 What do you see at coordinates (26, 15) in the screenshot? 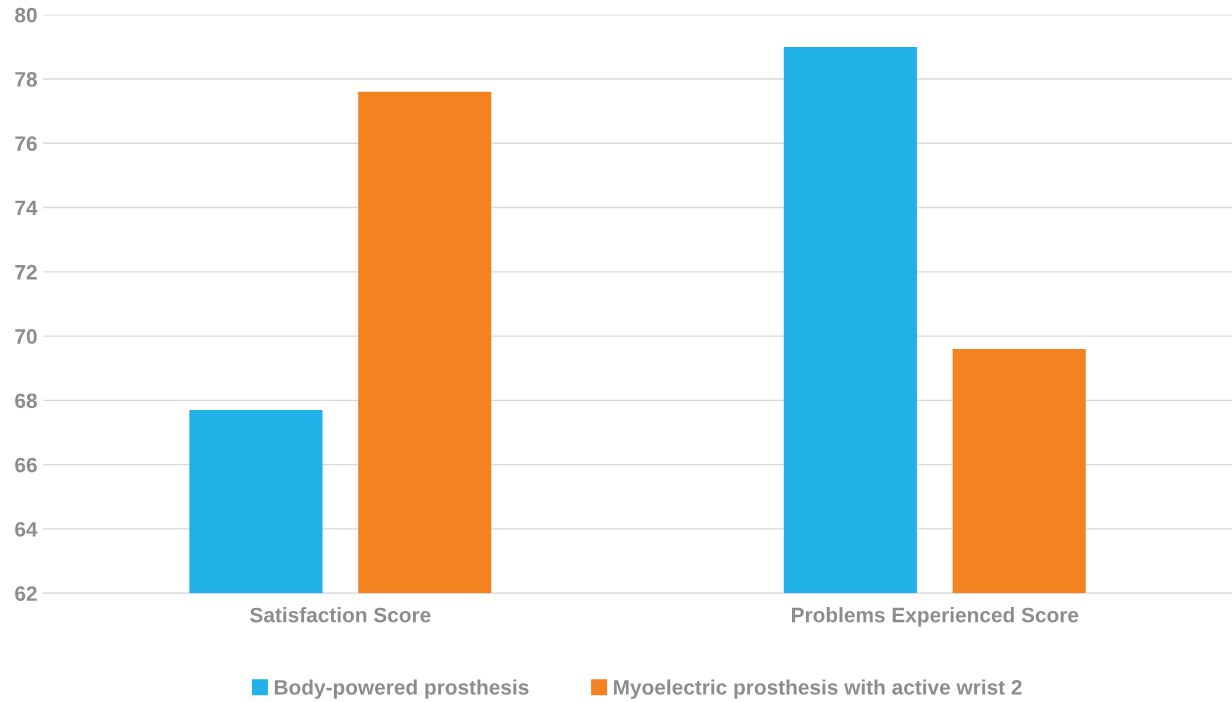
I see `y-tick-label: 80` at bounding box center [26, 15].